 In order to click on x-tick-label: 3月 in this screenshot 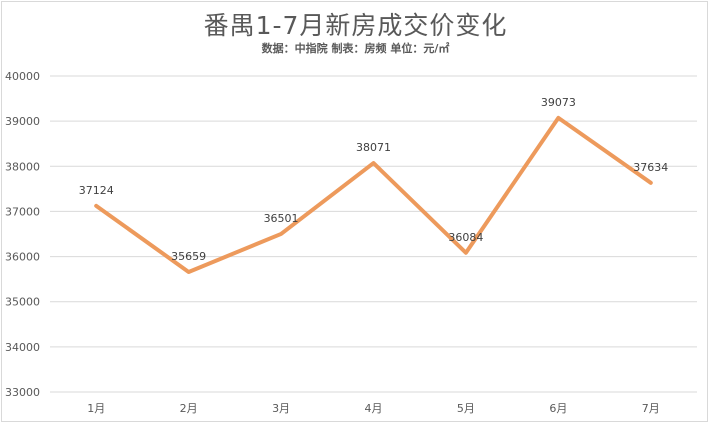, I will do `click(281, 408)`.